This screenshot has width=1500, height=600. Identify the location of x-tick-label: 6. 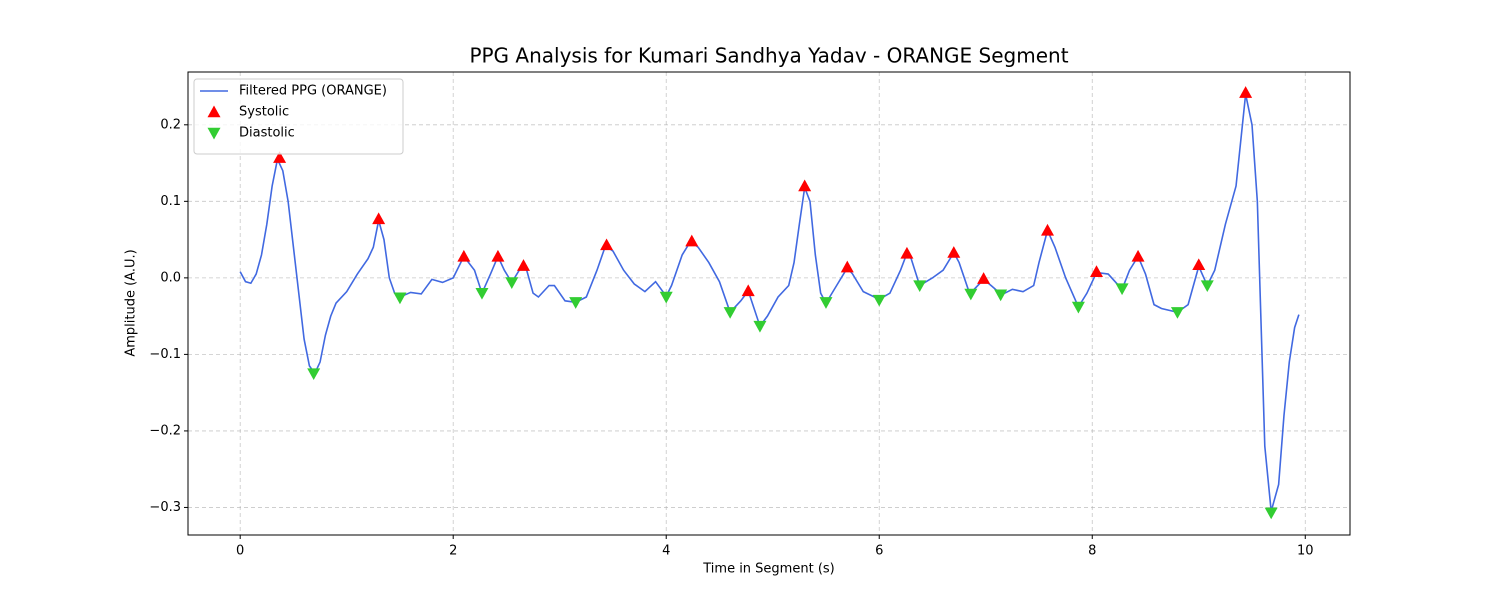
(879, 551).